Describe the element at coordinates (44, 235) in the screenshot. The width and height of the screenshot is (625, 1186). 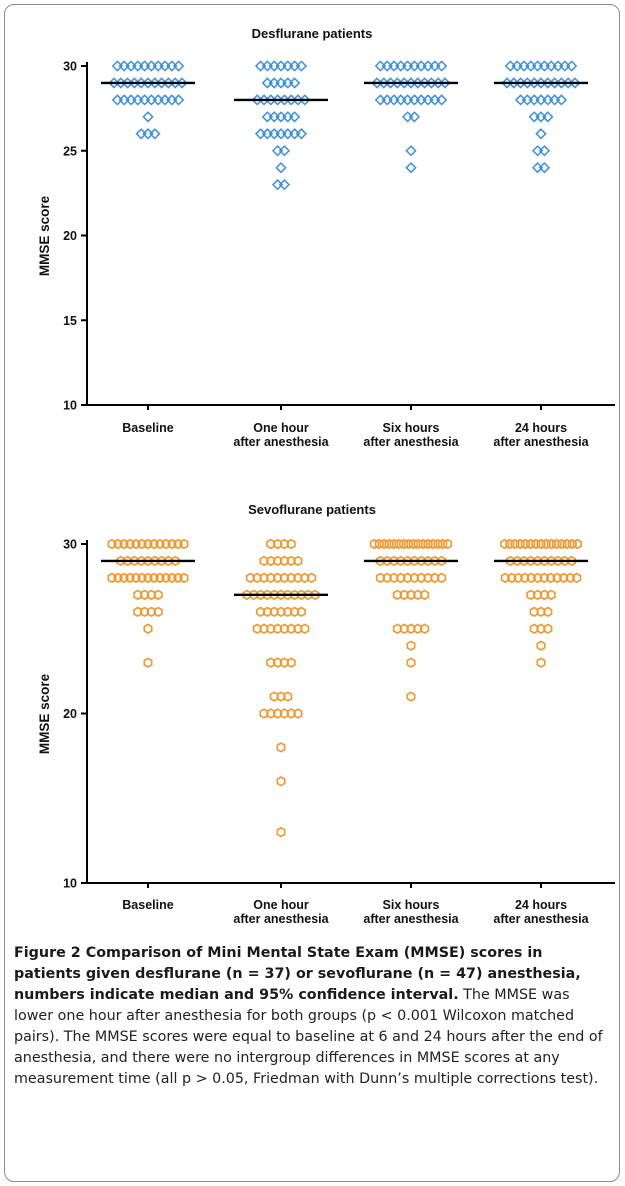
I see `y-axis-label: MMSE score` at that location.